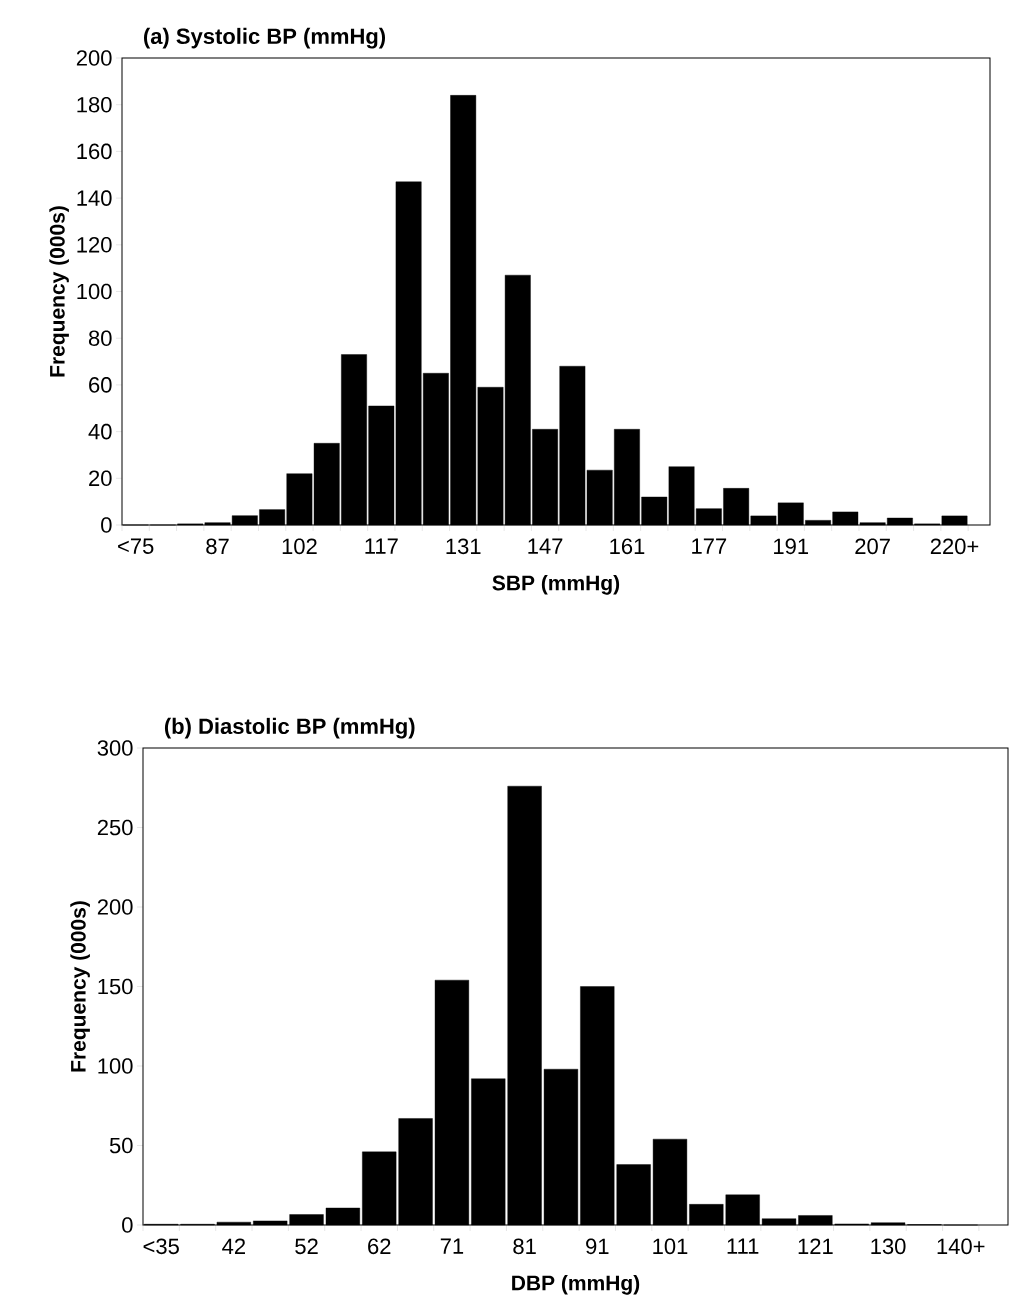 The height and width of the screenshot is (1315, 1022). Describe the element at coordinates (94, 151) in the screenshot. I see `y-tick-label: 160` at that location.